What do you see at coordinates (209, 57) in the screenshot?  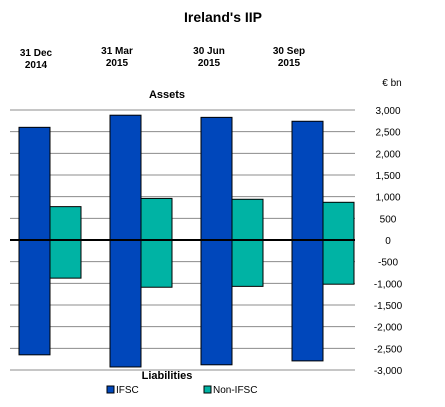 I see `period-label: 30 Jun 2015` at bounding box center [209, 57].